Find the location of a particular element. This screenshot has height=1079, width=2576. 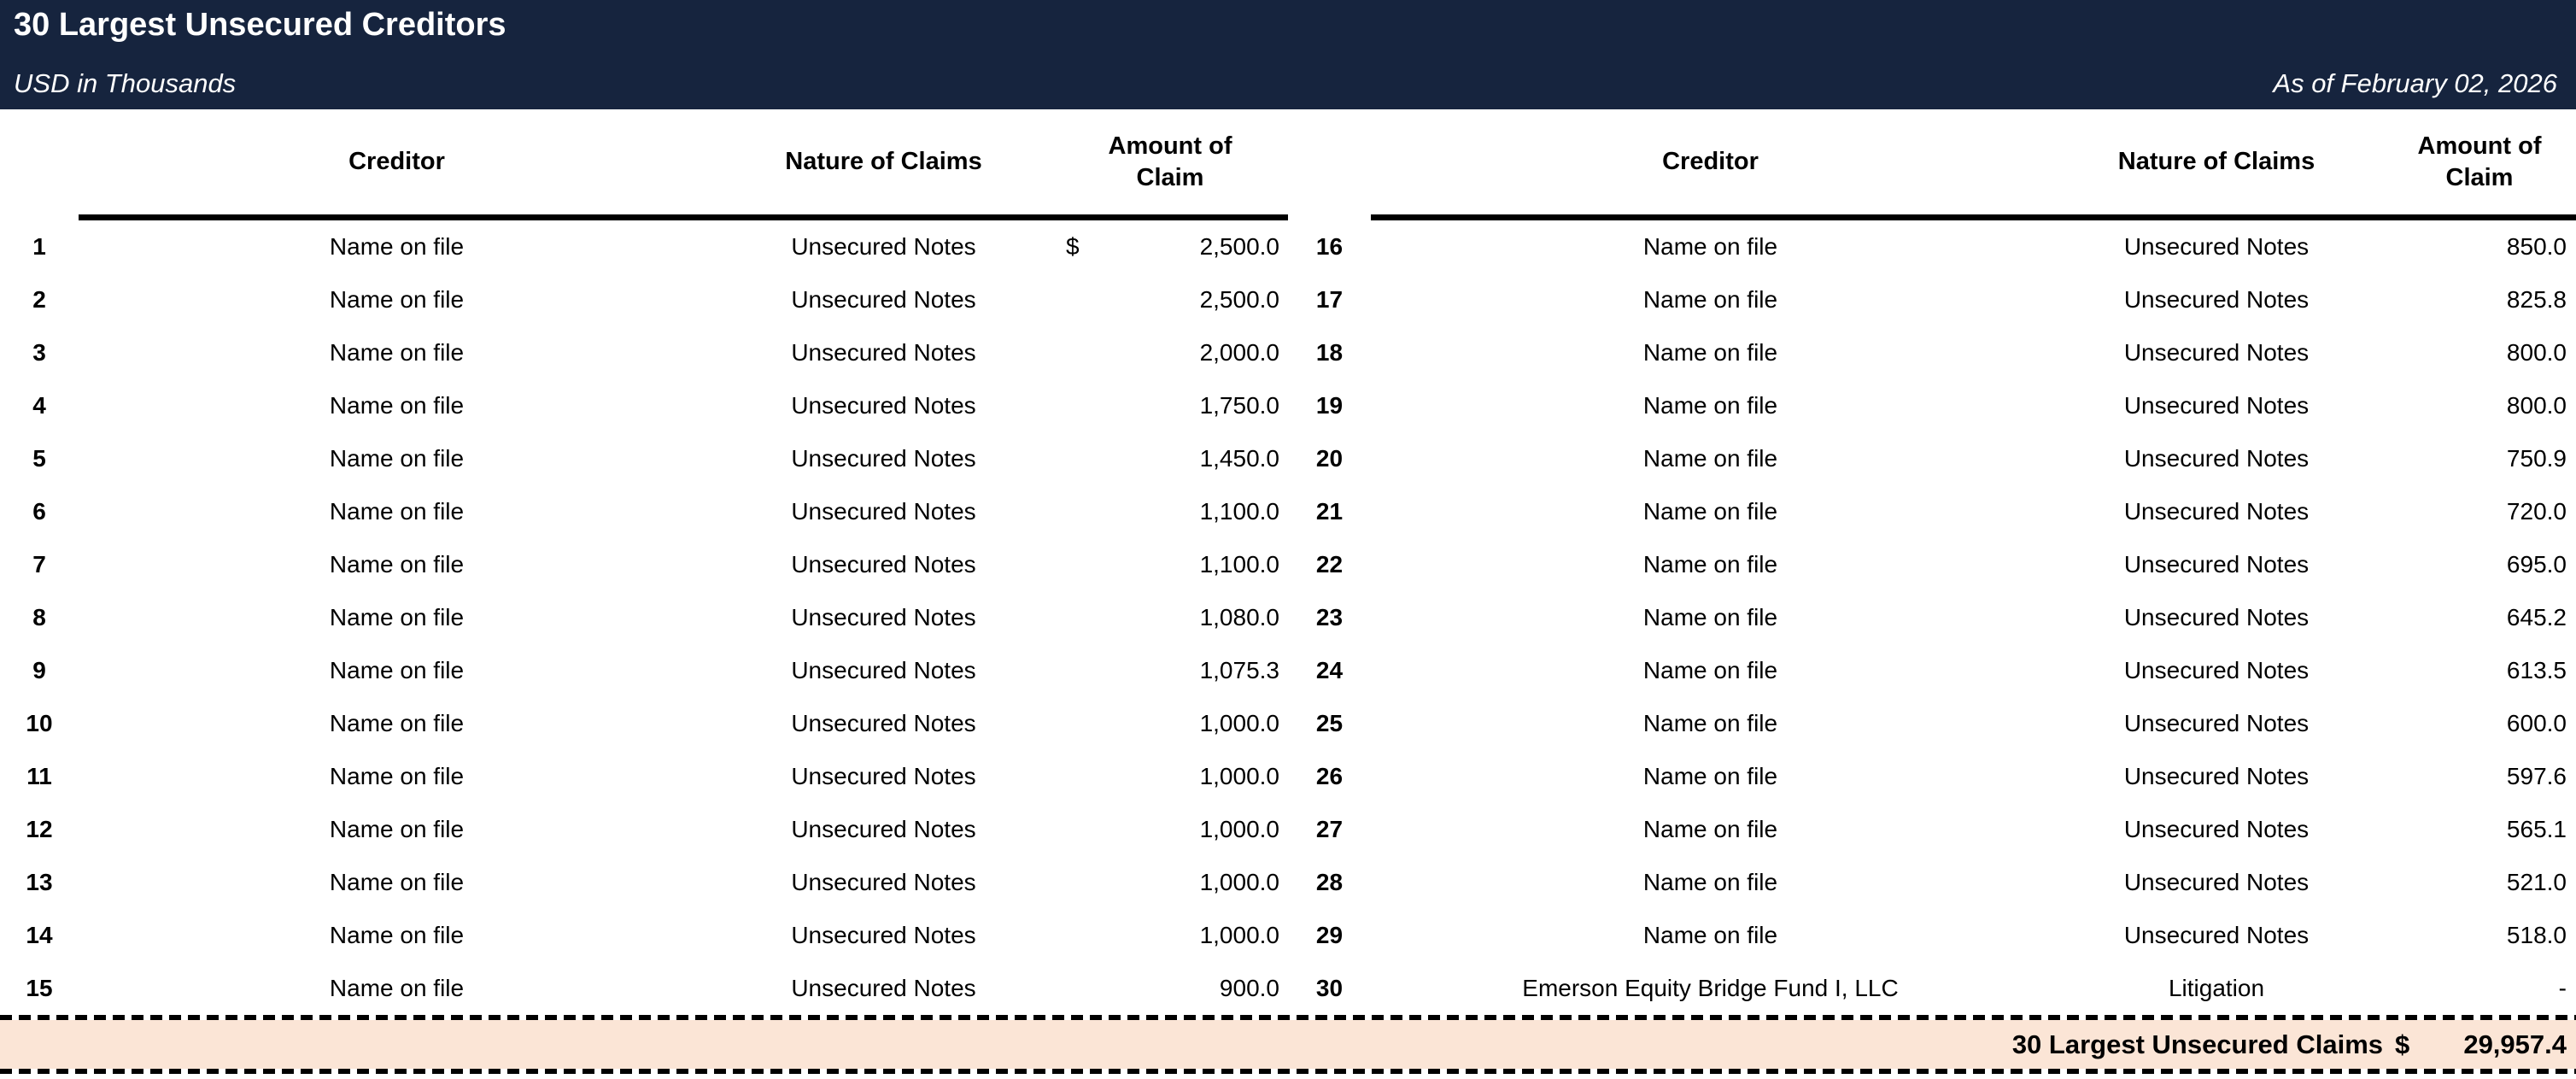

table-row: 19 Name on file Unsecured Notes 800.0 is located at coordinates (1932, 405).